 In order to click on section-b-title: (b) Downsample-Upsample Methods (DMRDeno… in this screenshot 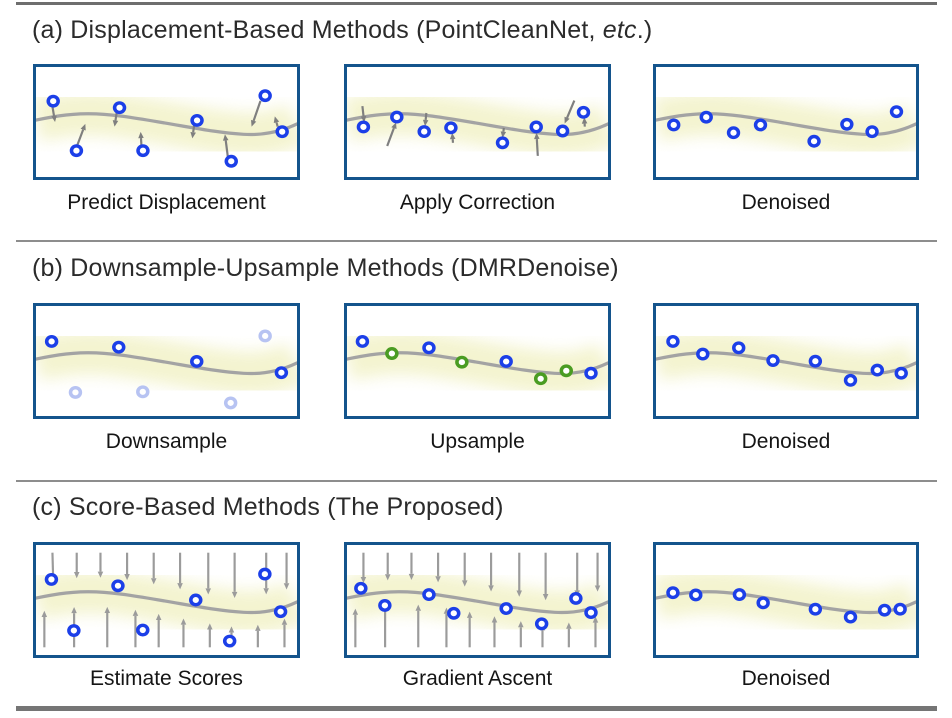, I will do `click(325, 268)`.